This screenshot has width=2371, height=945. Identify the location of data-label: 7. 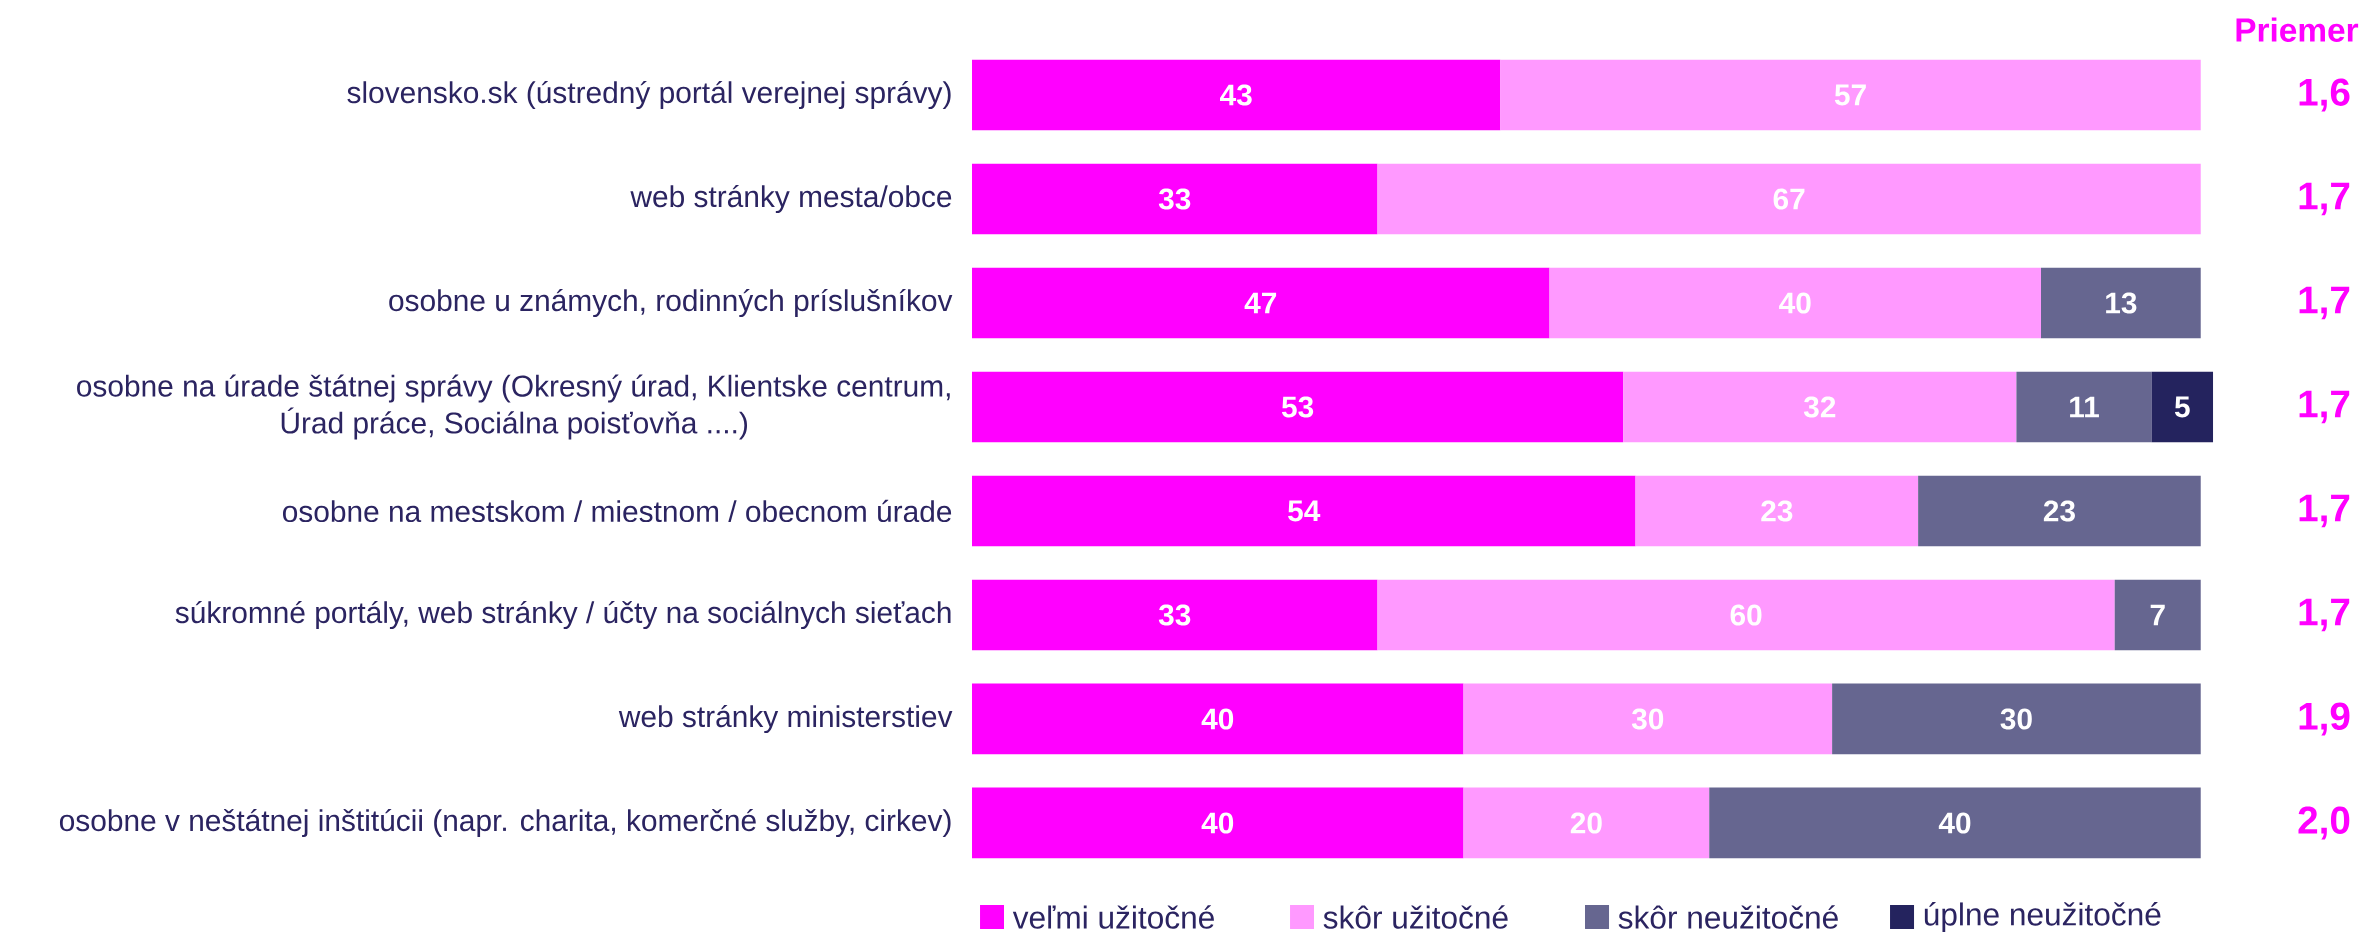
(2157, 615).